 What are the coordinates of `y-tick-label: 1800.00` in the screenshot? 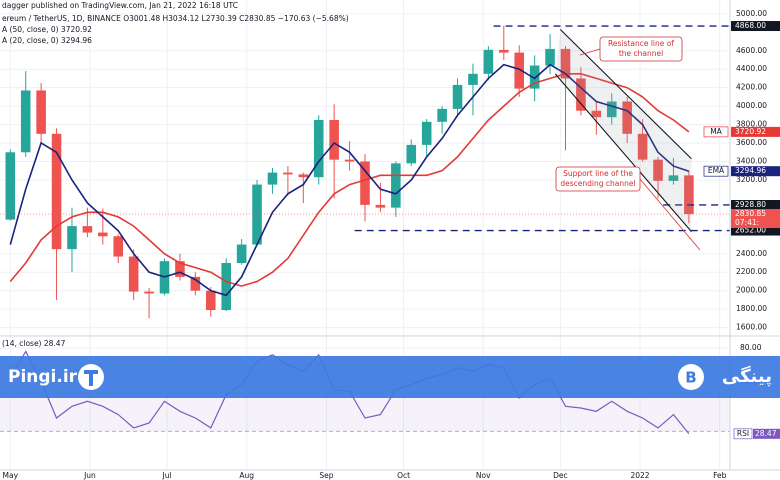 It's located at (751, 308).